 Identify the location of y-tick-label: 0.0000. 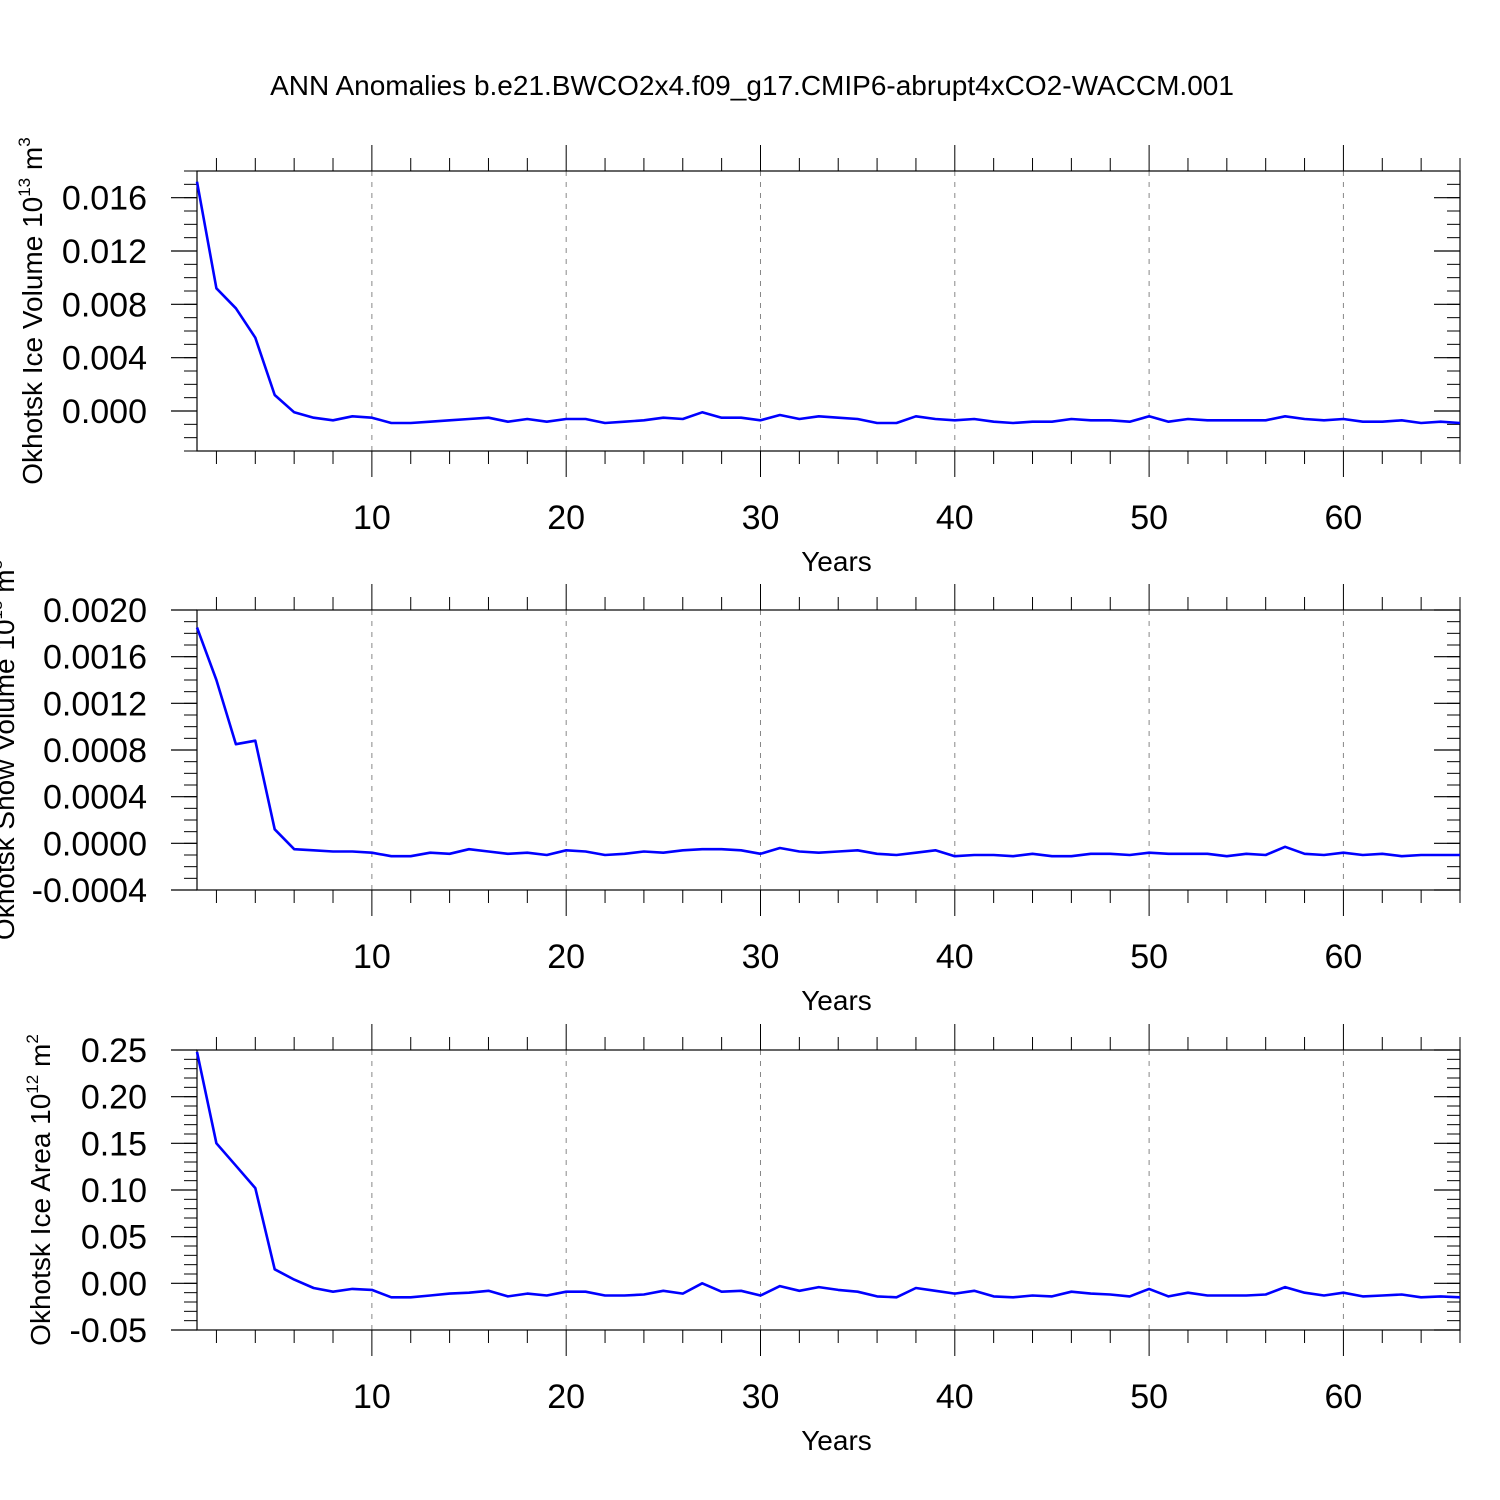
(95, 844).